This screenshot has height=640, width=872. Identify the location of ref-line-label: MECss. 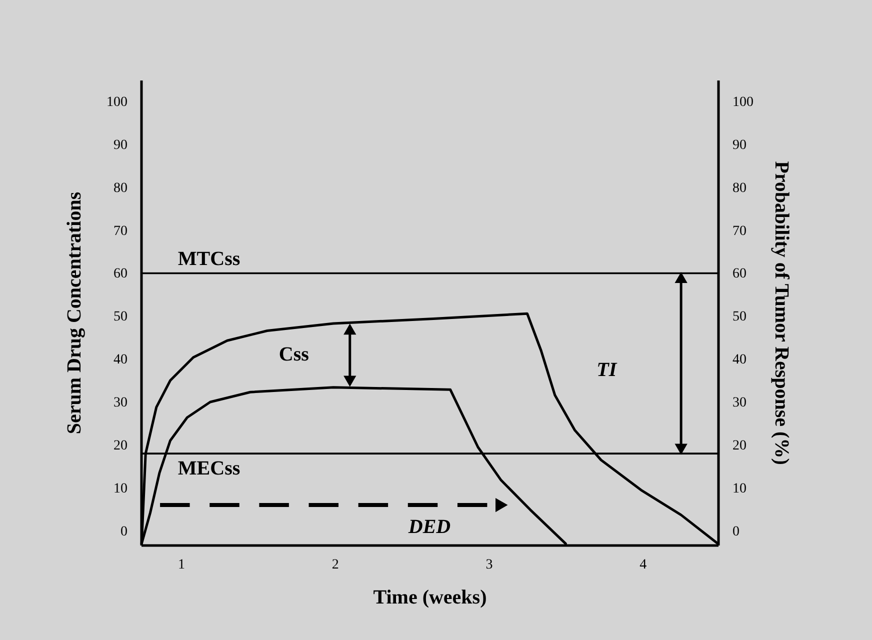
(209, 469).